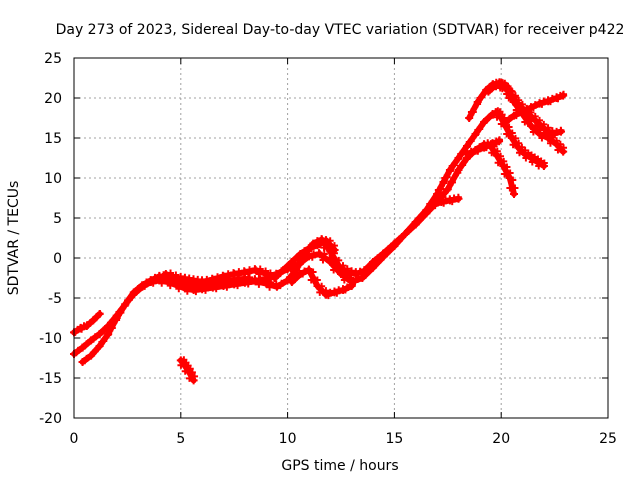  I want to click on x-tick-label: 0, so click(74, 439).